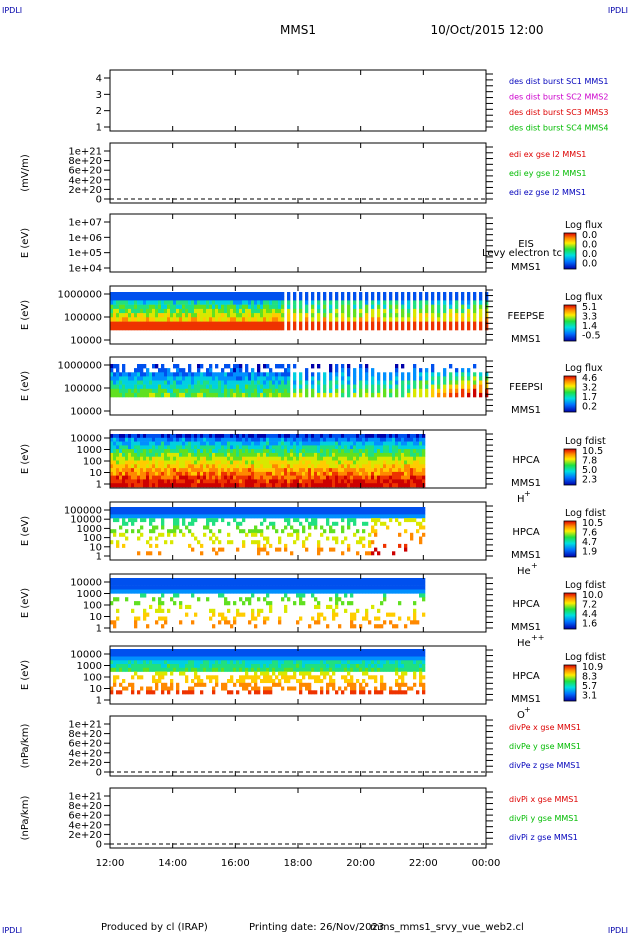  Describe the element at coordinates (570, 251) in the screenshot. I see `colorbar` at that location.